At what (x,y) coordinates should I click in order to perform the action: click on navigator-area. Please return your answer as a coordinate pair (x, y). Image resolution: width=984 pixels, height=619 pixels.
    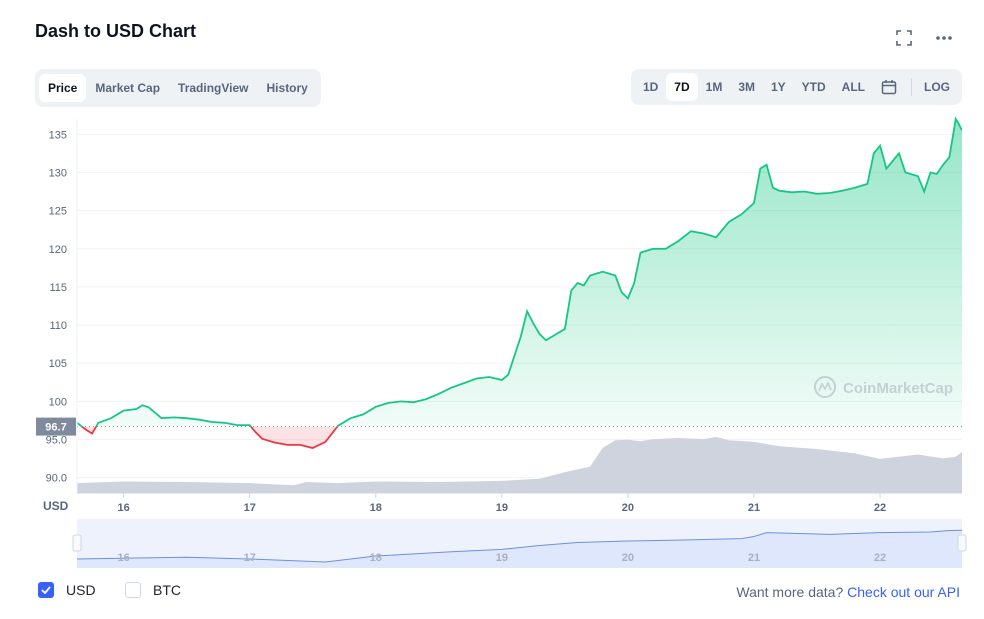
    Looking at the image, I should click on (519, 549).